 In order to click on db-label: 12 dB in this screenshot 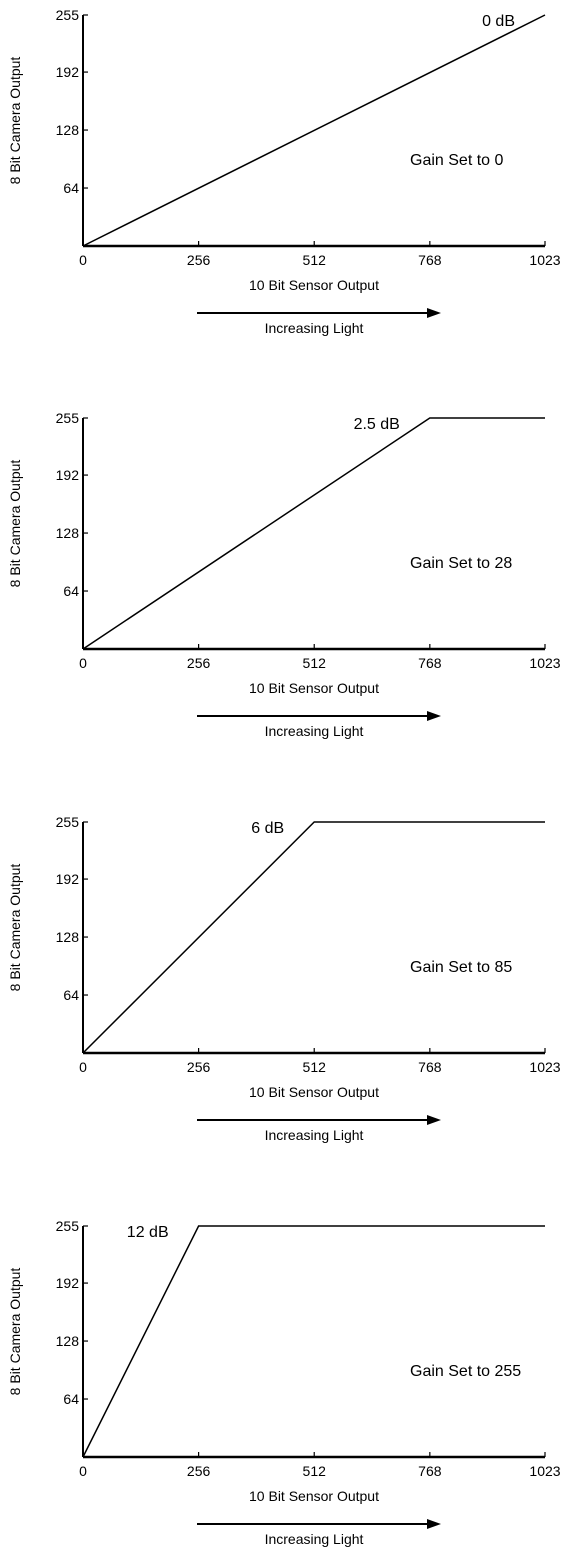, I will do `click(148, 1232)`.